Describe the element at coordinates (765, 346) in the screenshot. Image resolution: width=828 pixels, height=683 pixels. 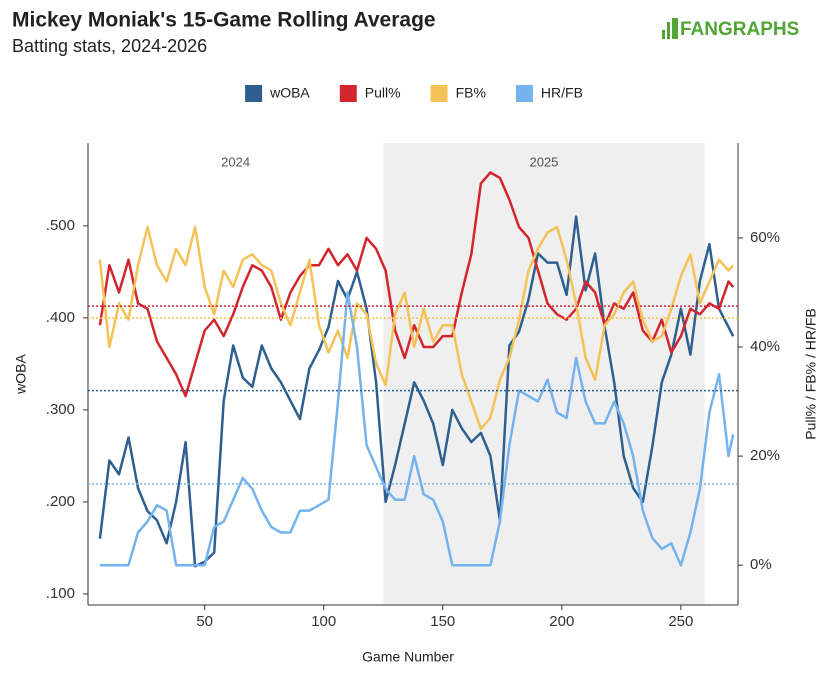
I see `y2-tick-label: 40%` at that location.